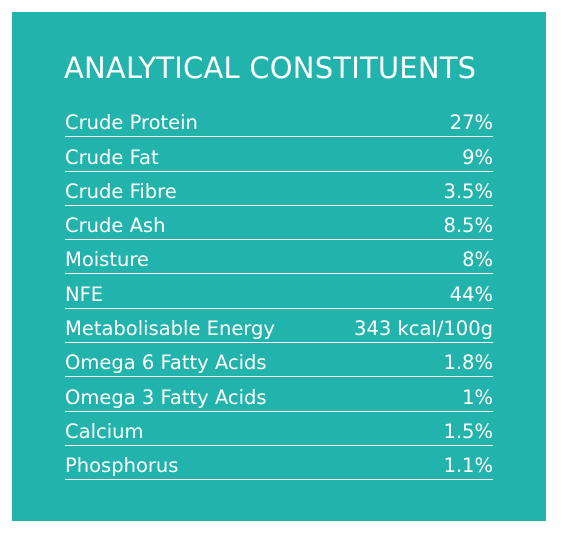 The height and width of the screenshot is (534, 562). Describe the element at coordinates (279, 120) in the screenshot. I see `table-row: Crude Protein 27%` at that location.